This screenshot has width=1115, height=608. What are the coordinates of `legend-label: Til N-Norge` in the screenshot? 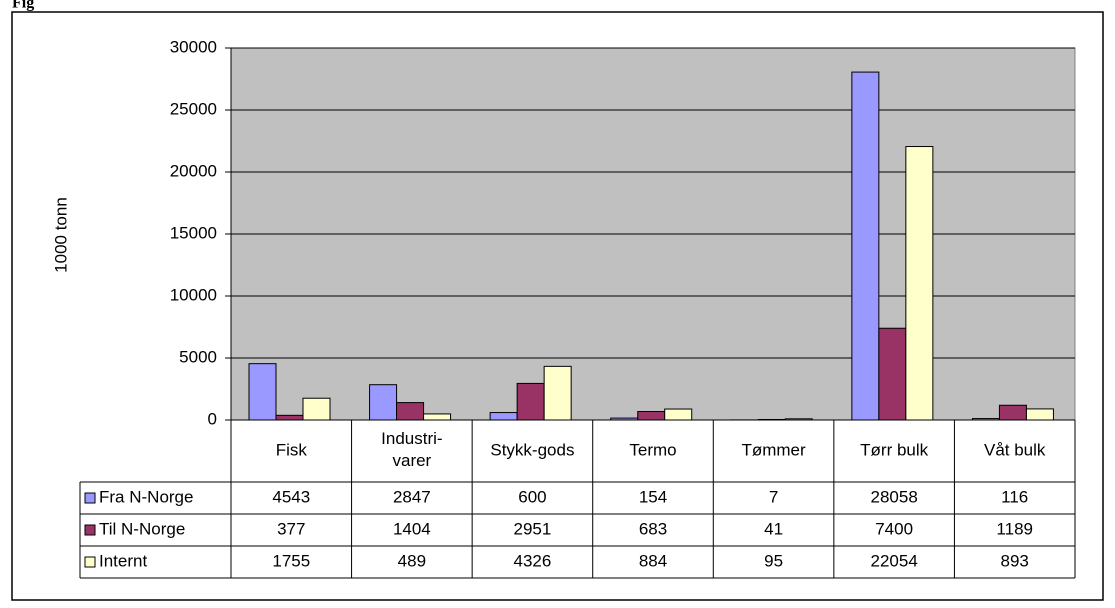 It's located at (142, 528).